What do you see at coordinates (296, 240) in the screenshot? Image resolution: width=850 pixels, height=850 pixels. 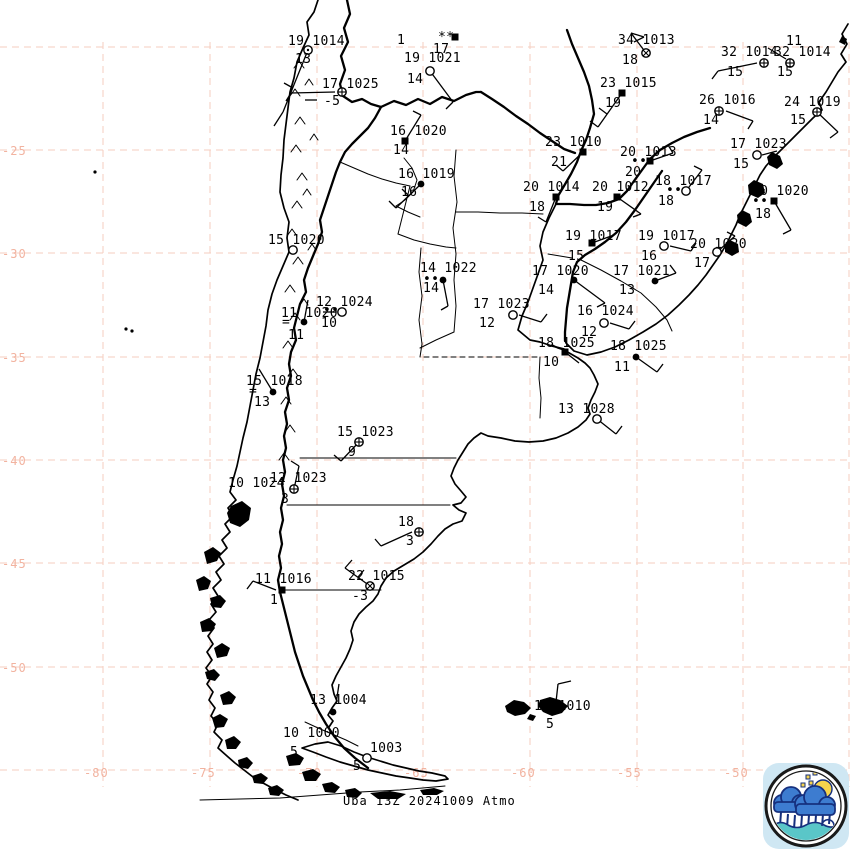 I see `station-temp-pressure: 15 1020` at bounding box center [296, 240].